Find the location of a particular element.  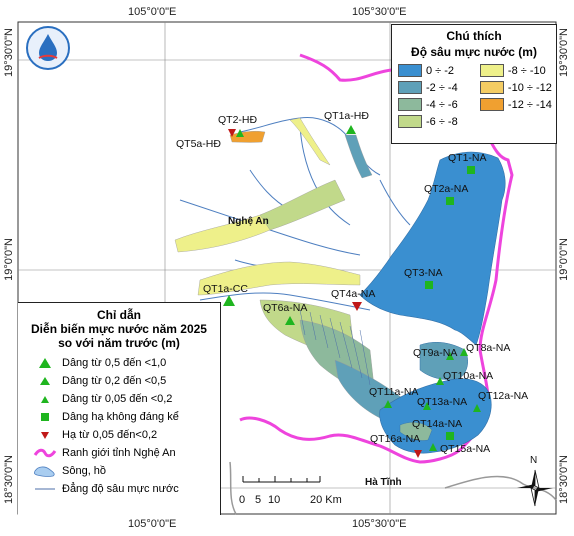

station-qt6a-na-marker is located at coordinates (290, 320).